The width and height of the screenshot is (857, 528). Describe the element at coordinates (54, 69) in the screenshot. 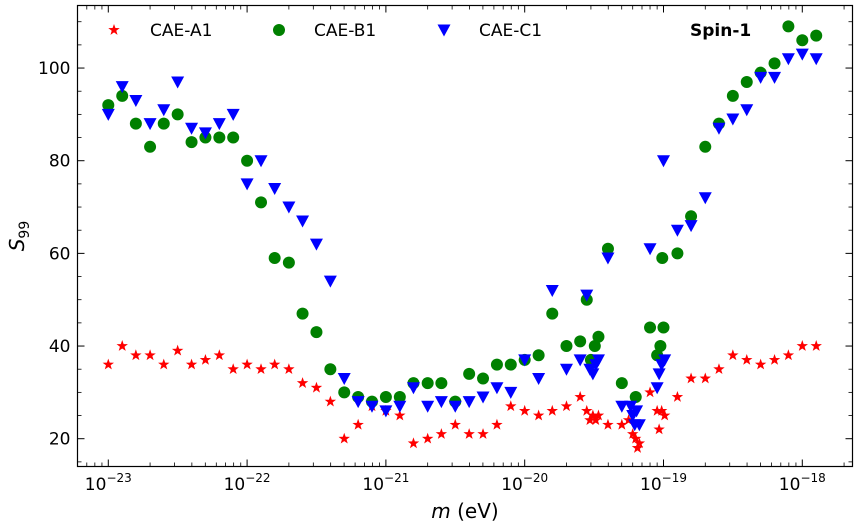

I see `y-tick-label: 100` at that location.